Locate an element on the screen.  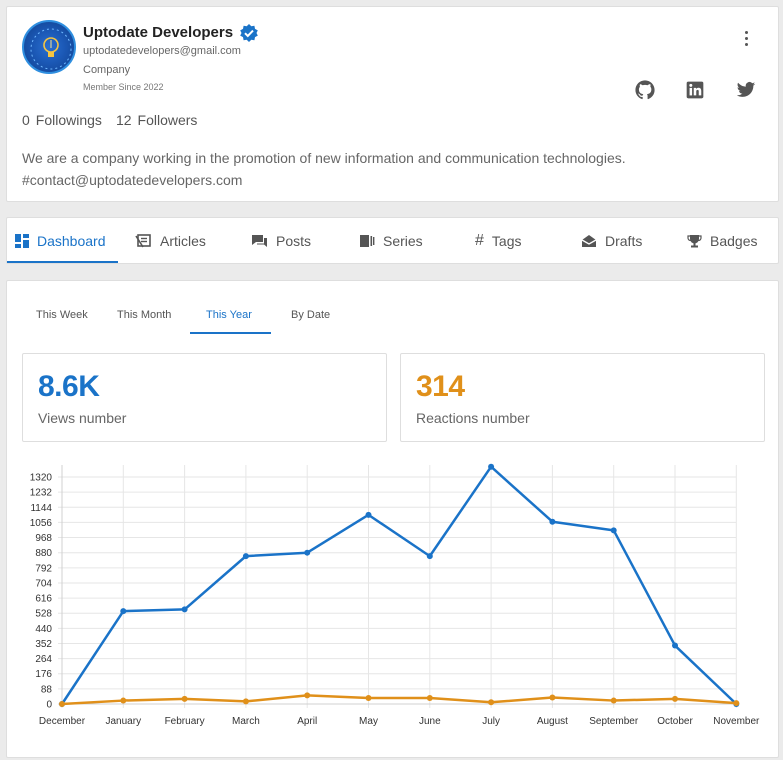
x-tick-label: May is located at coordinates (368, 721).